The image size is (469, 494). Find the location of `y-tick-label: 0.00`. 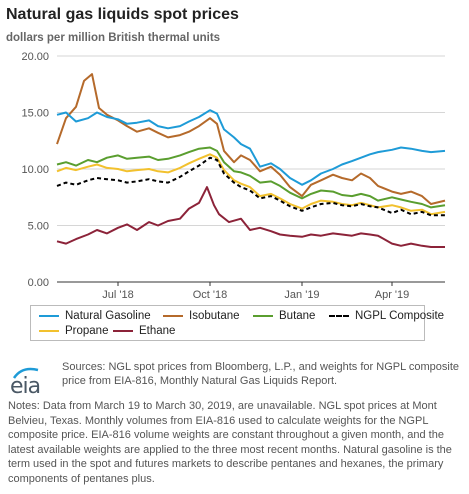

y-tick-label: 0.00 is located at coordinates (38, 283).